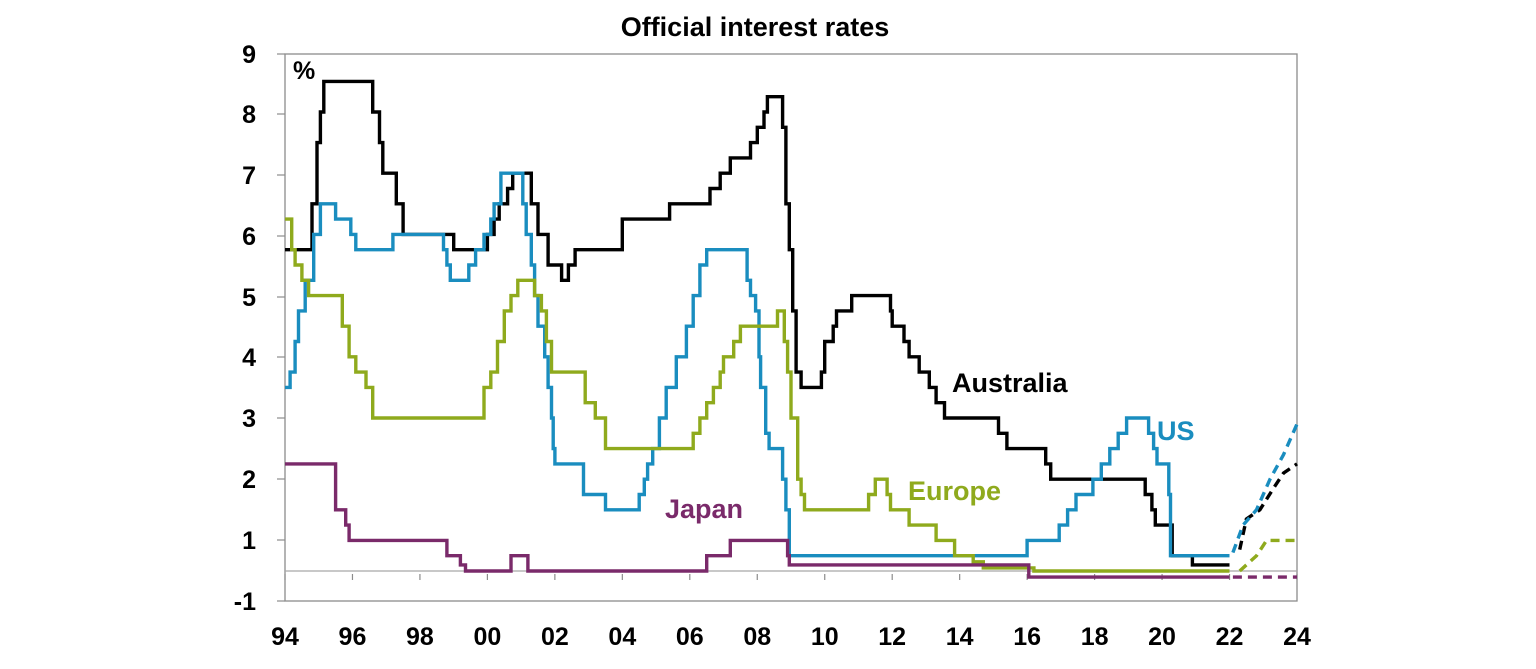 The height and width of the screenshot is (669, 1536). What do you see at coordinates (420, 637) in the screenshot?
I see `x-tick-label: 98` at bounding box center [420, 637].